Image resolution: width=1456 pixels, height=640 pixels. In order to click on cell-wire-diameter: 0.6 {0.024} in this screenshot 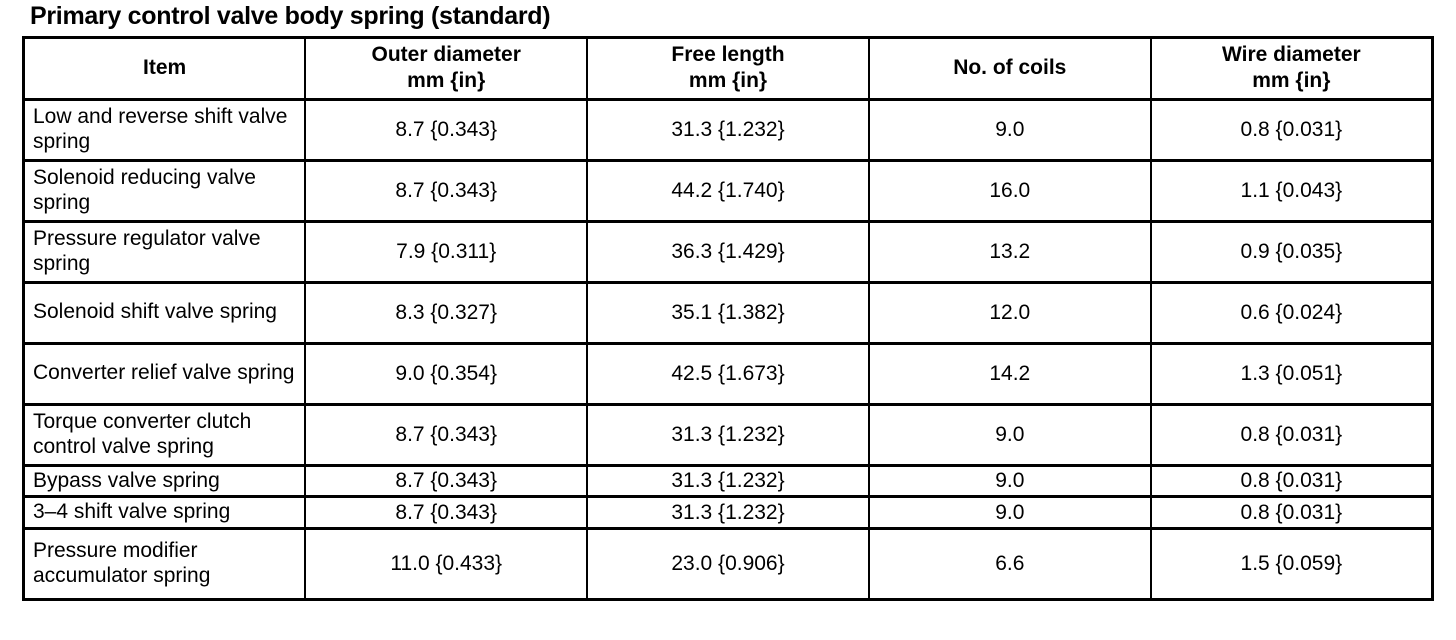, I will do `click(1291, 312)`.